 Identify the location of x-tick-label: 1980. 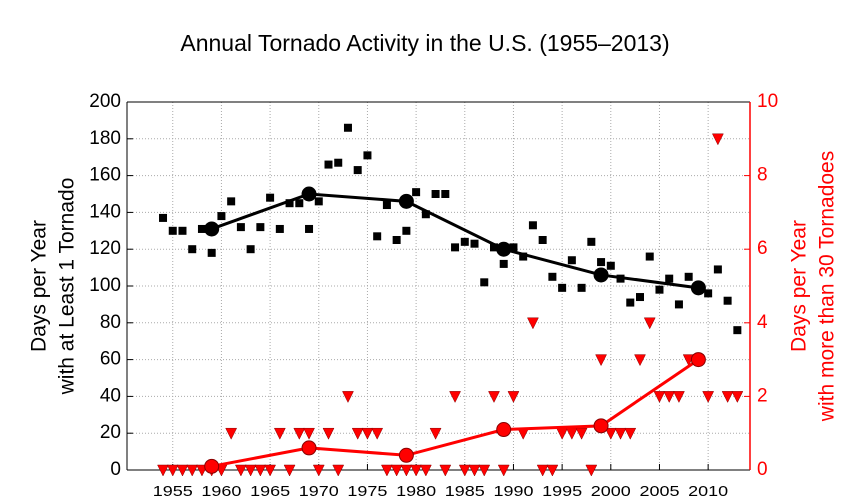
(416, 491).